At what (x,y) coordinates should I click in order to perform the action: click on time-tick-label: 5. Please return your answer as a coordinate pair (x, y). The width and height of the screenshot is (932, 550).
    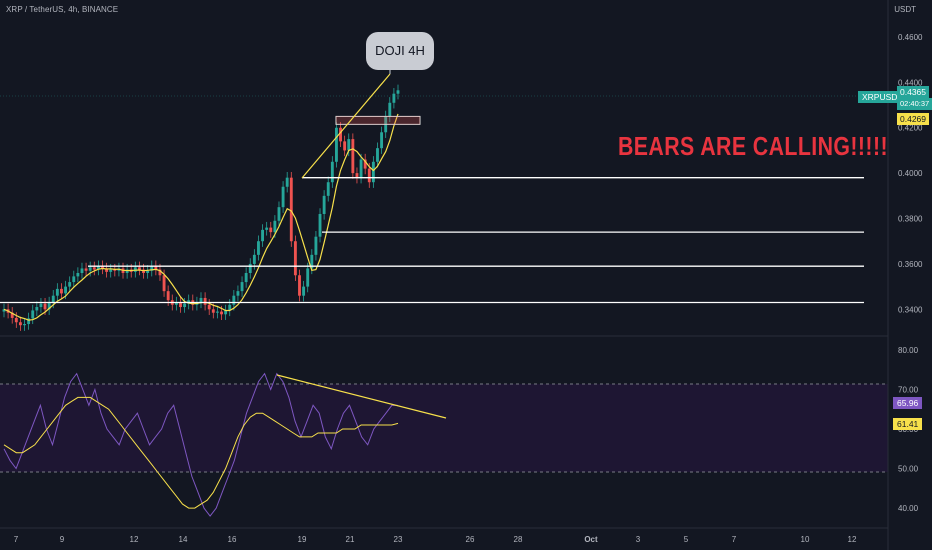
    Looking at the image, I should click on (686, 539).